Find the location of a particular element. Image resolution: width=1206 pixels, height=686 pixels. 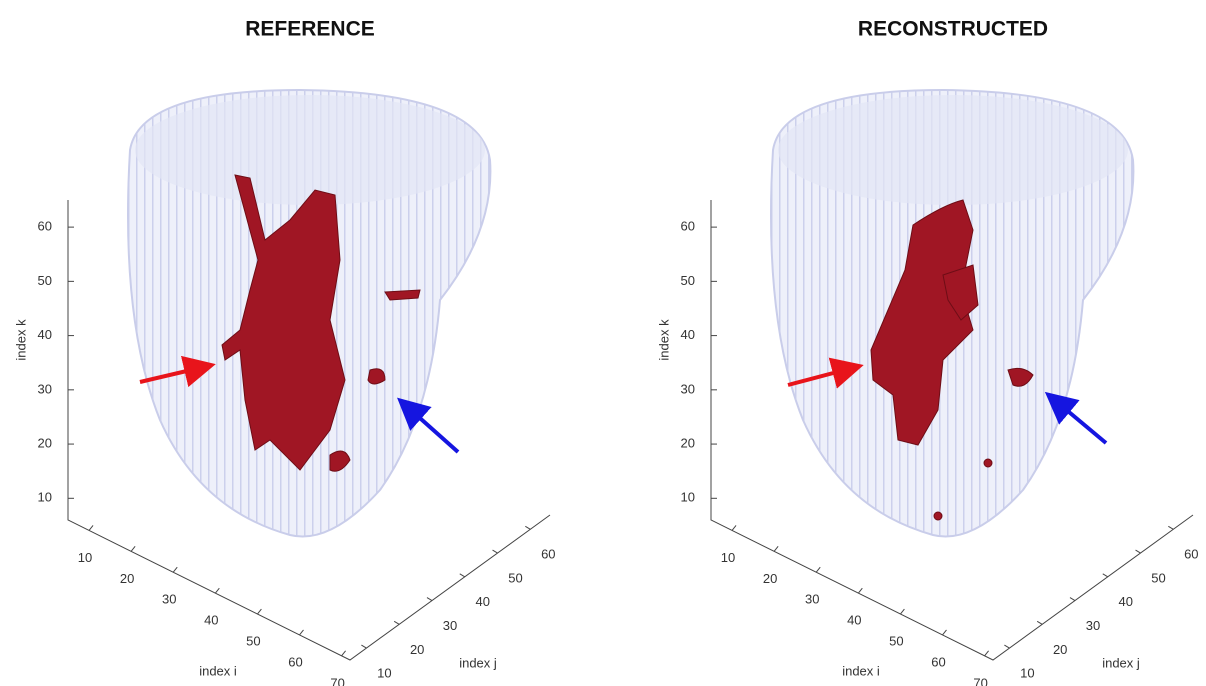

chart-title: REFERENCE is located at coordinates (310, 29).